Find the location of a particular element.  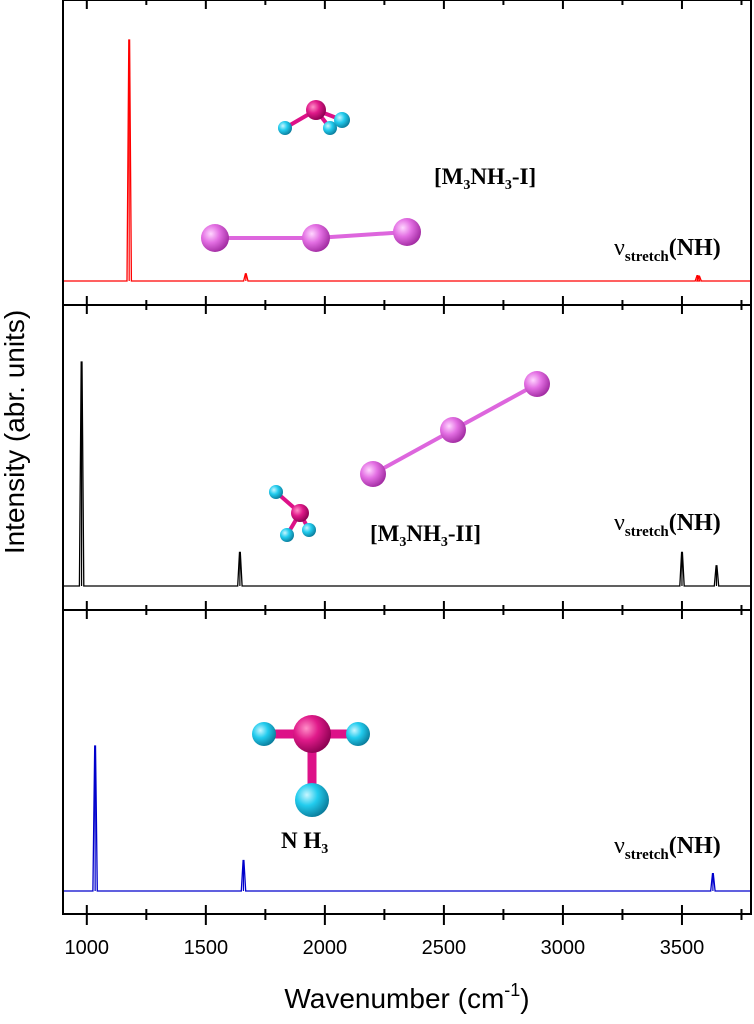

x-tick-label: 1000 is located at coordinates (87, 948).